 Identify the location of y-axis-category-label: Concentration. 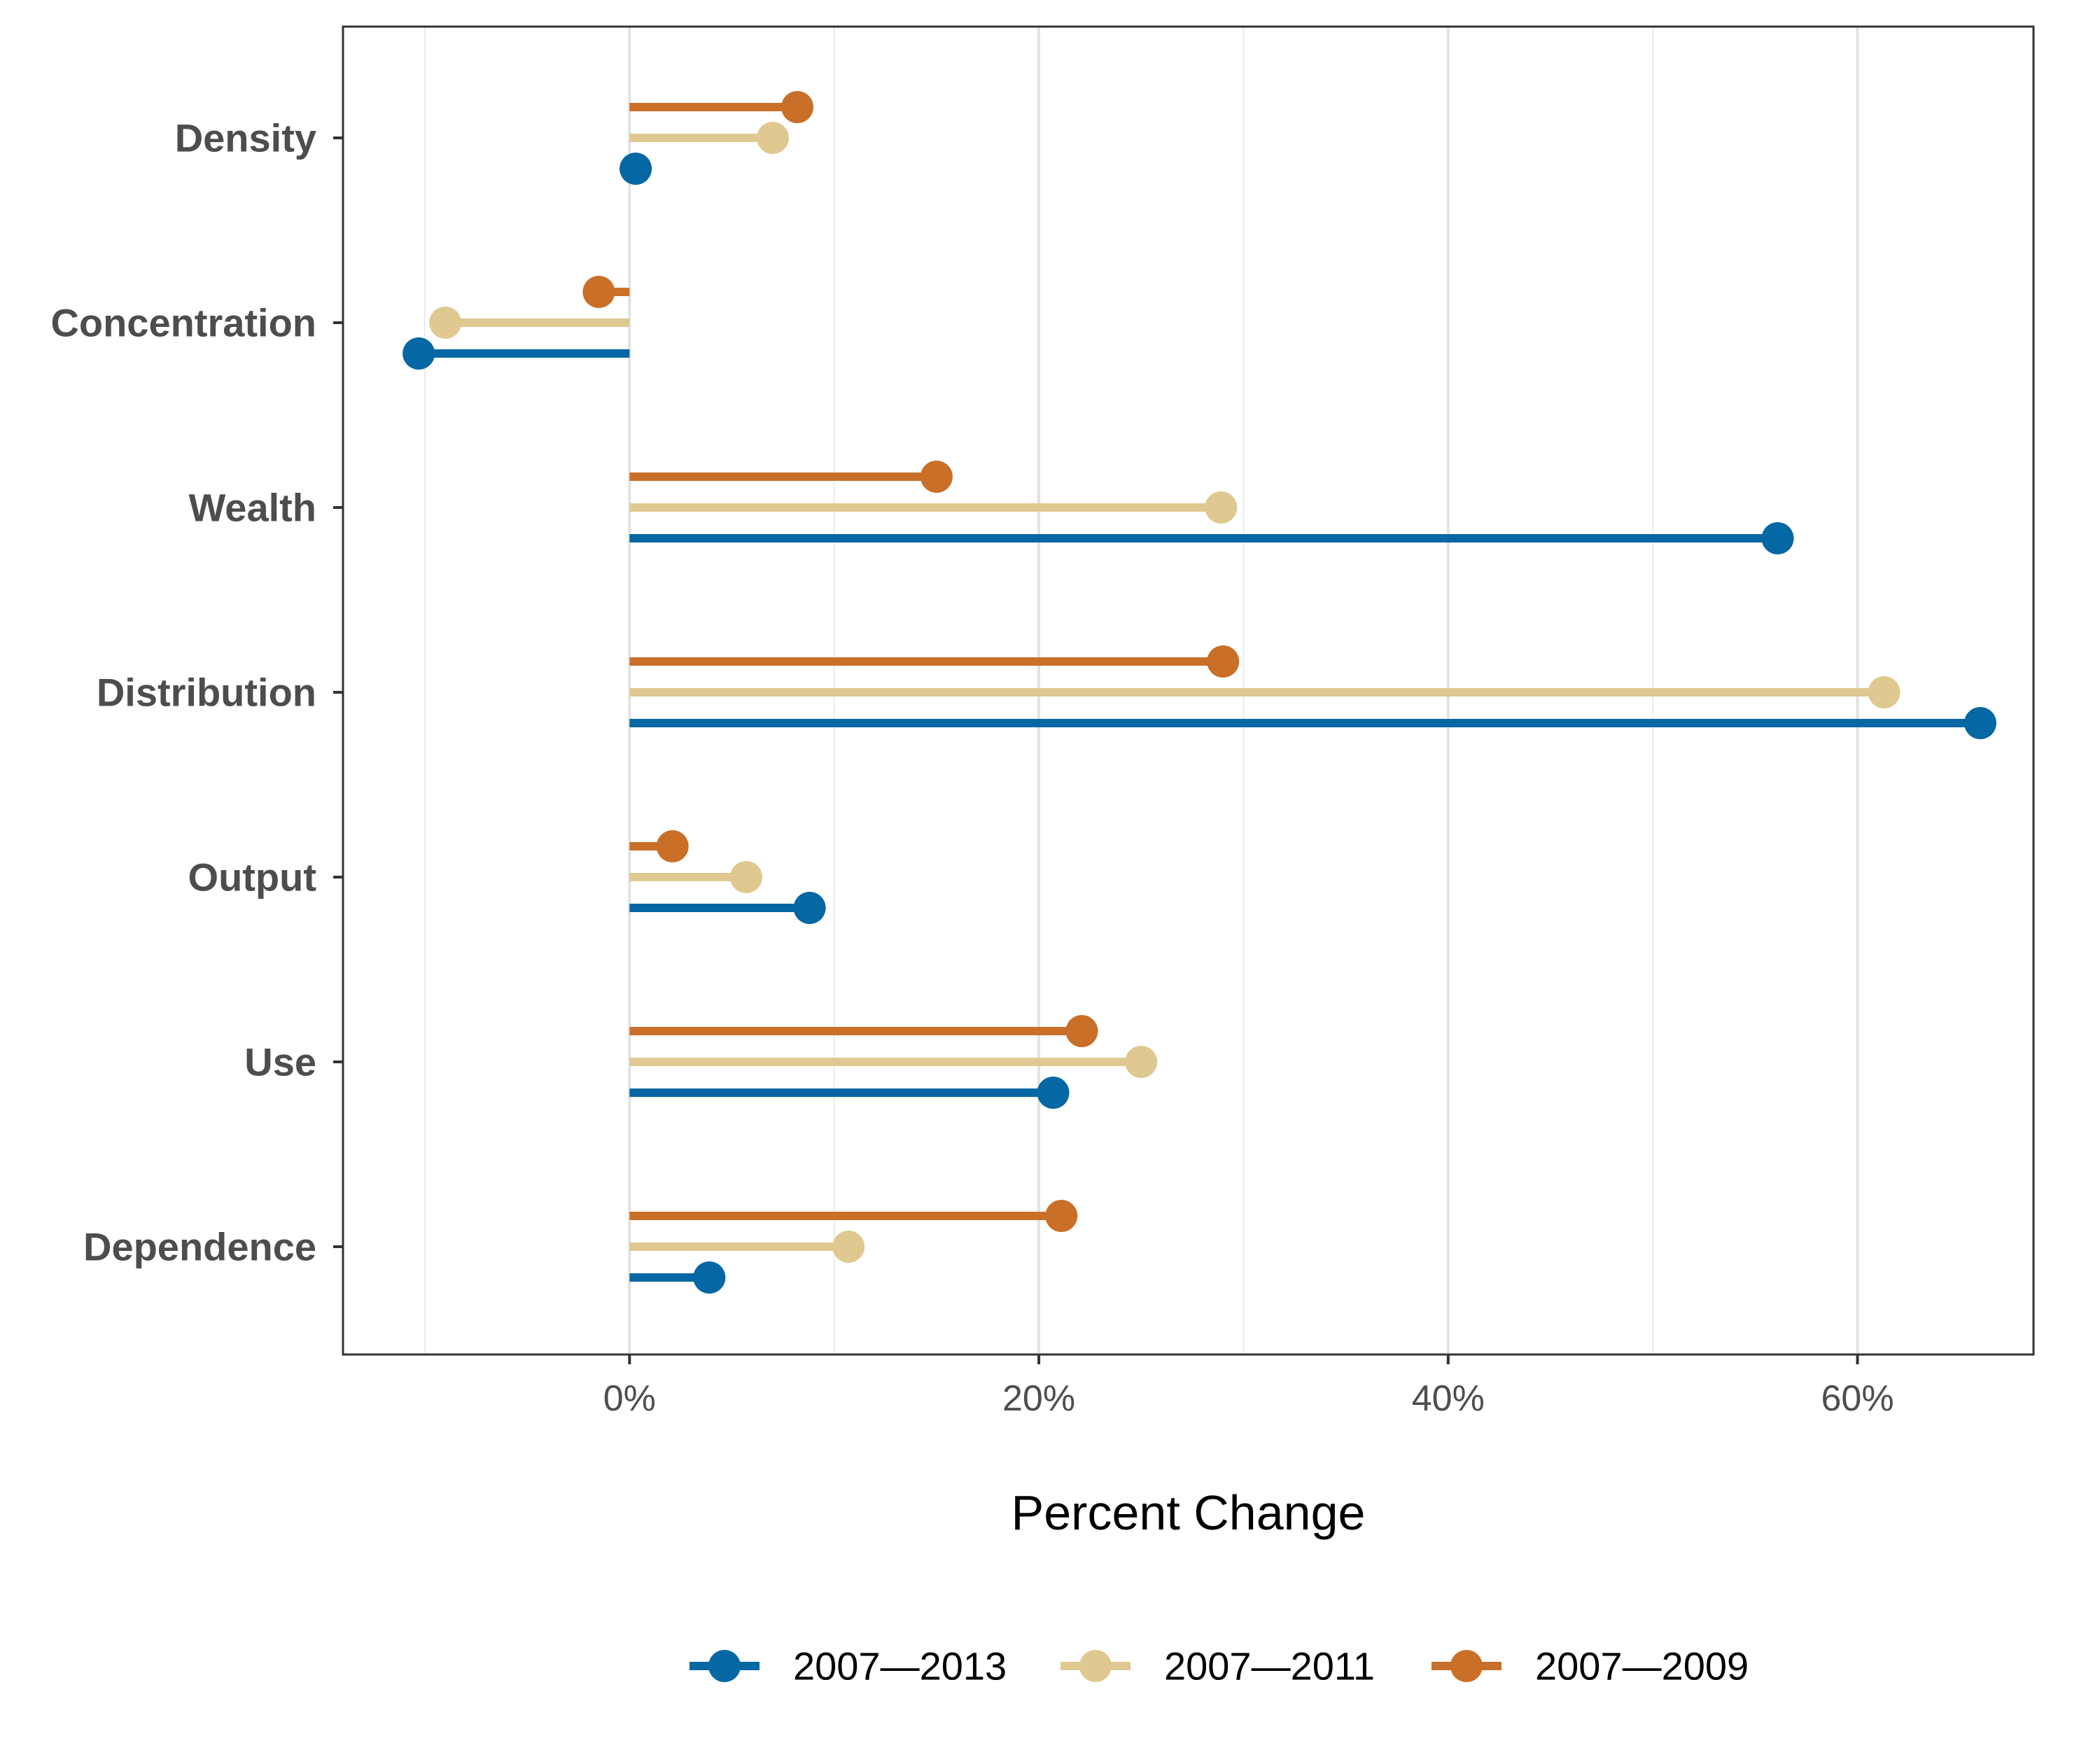
(183, 323).